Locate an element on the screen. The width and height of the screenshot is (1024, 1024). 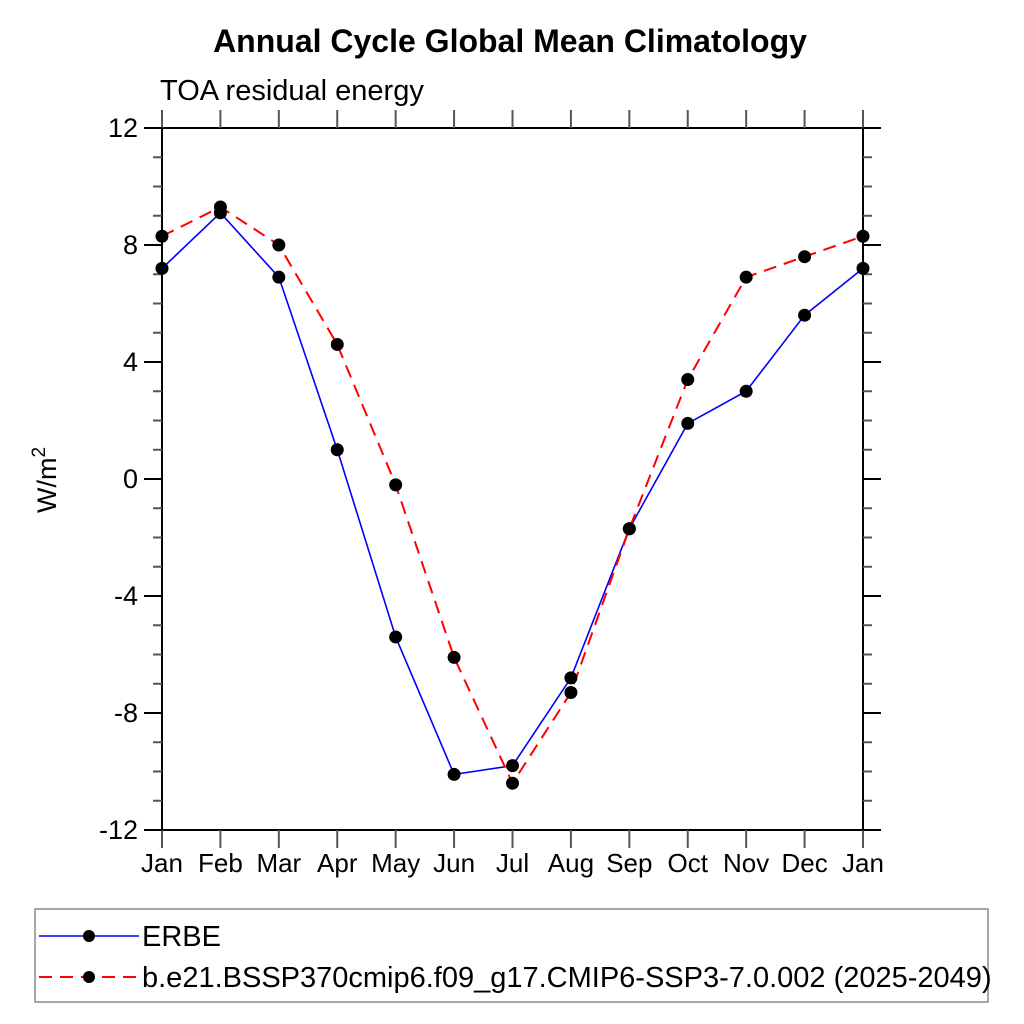
y-tick-label: 12 is located at coordinates (123, 128).